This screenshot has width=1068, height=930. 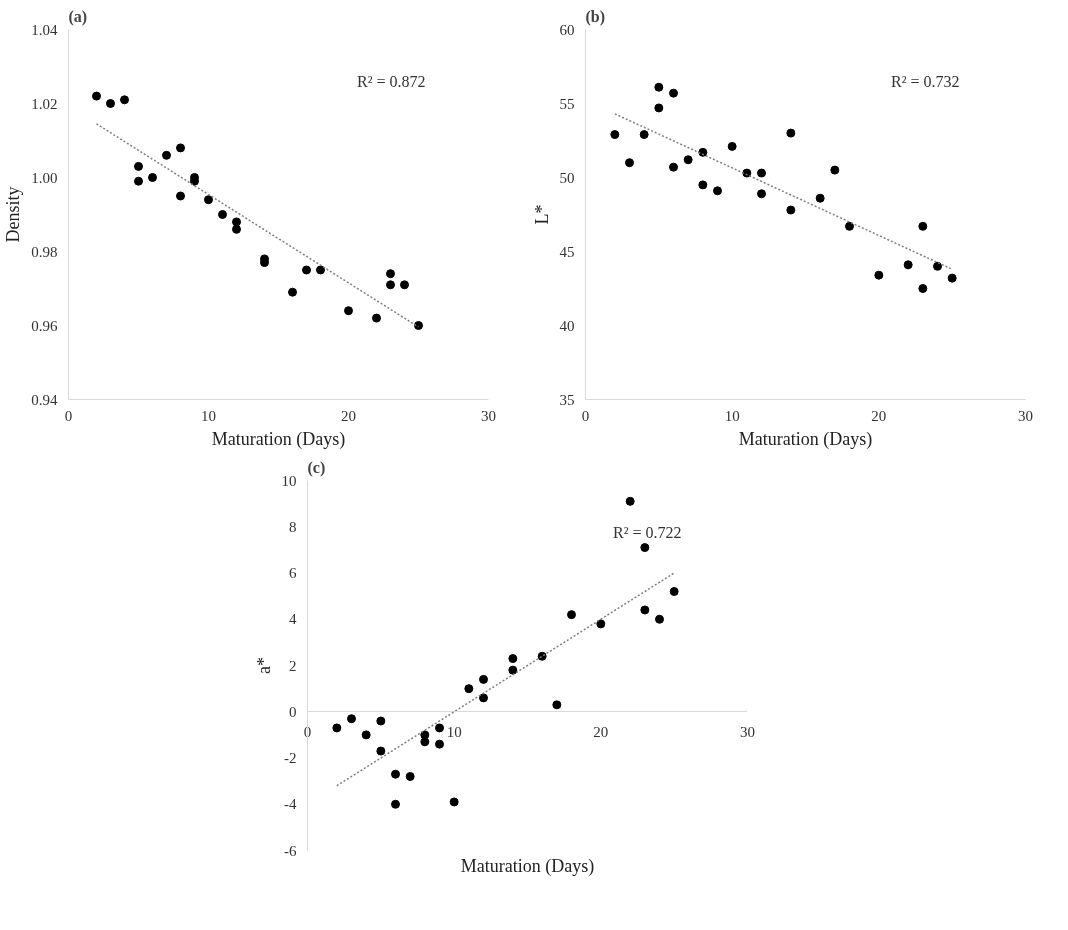 What do you see at coordinates (647, 532) in the screenshot?
I see `annotation: R² = 0.722` at bounding box center [647, 532].